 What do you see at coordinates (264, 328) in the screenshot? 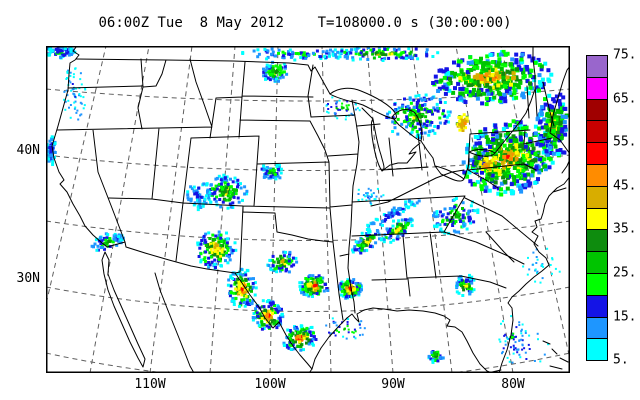
I see `west-texas-echo` at bounding box center [264, 328].